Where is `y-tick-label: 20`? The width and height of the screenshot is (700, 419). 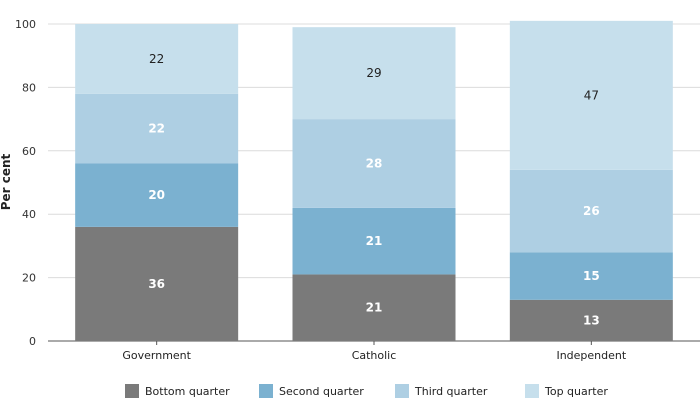
y-tick-label: 20 is located at coordinates (29, 278).